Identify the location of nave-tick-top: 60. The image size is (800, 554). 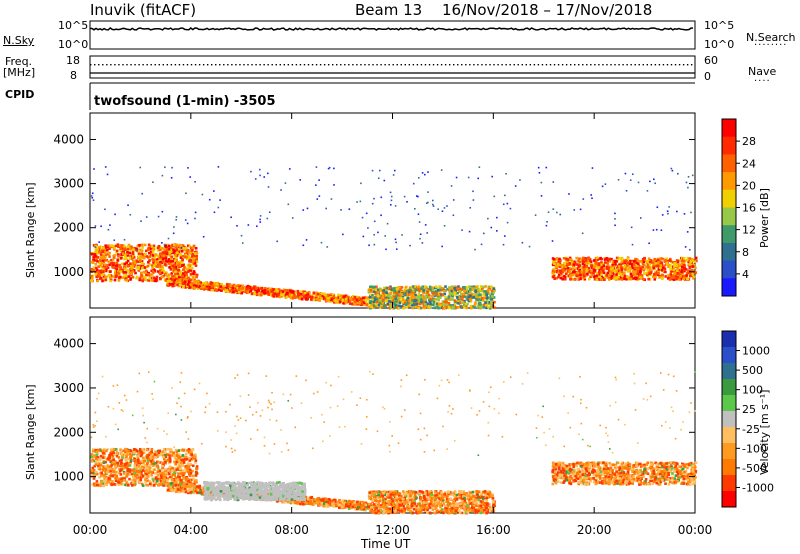
(711, 60).